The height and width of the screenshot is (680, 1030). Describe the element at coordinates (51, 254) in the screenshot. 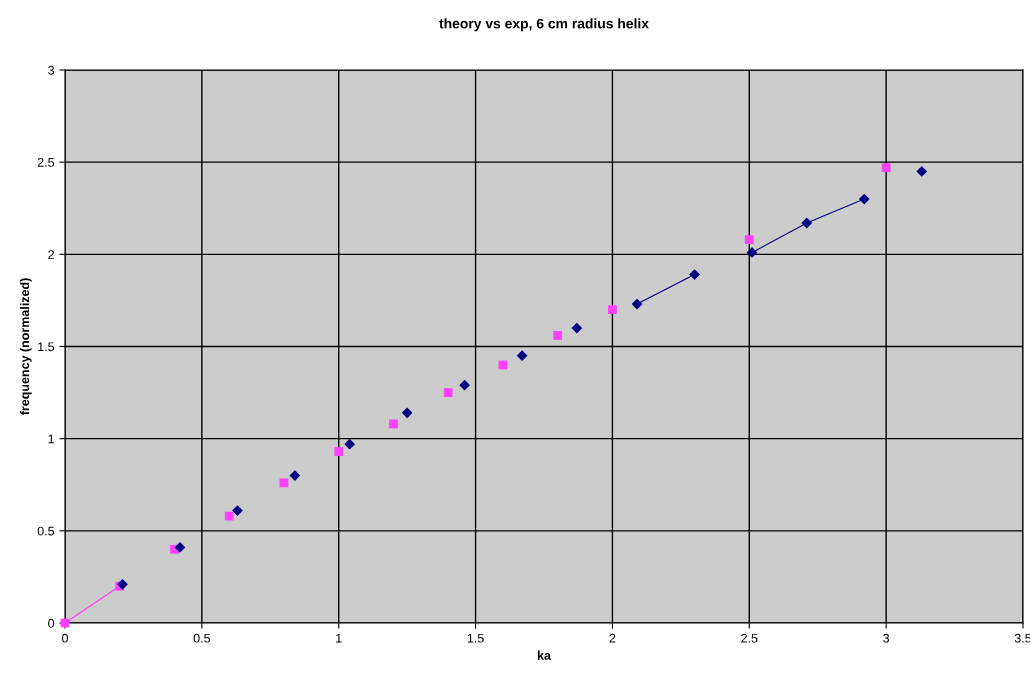

I see `y-tick-label: 2` at that location.